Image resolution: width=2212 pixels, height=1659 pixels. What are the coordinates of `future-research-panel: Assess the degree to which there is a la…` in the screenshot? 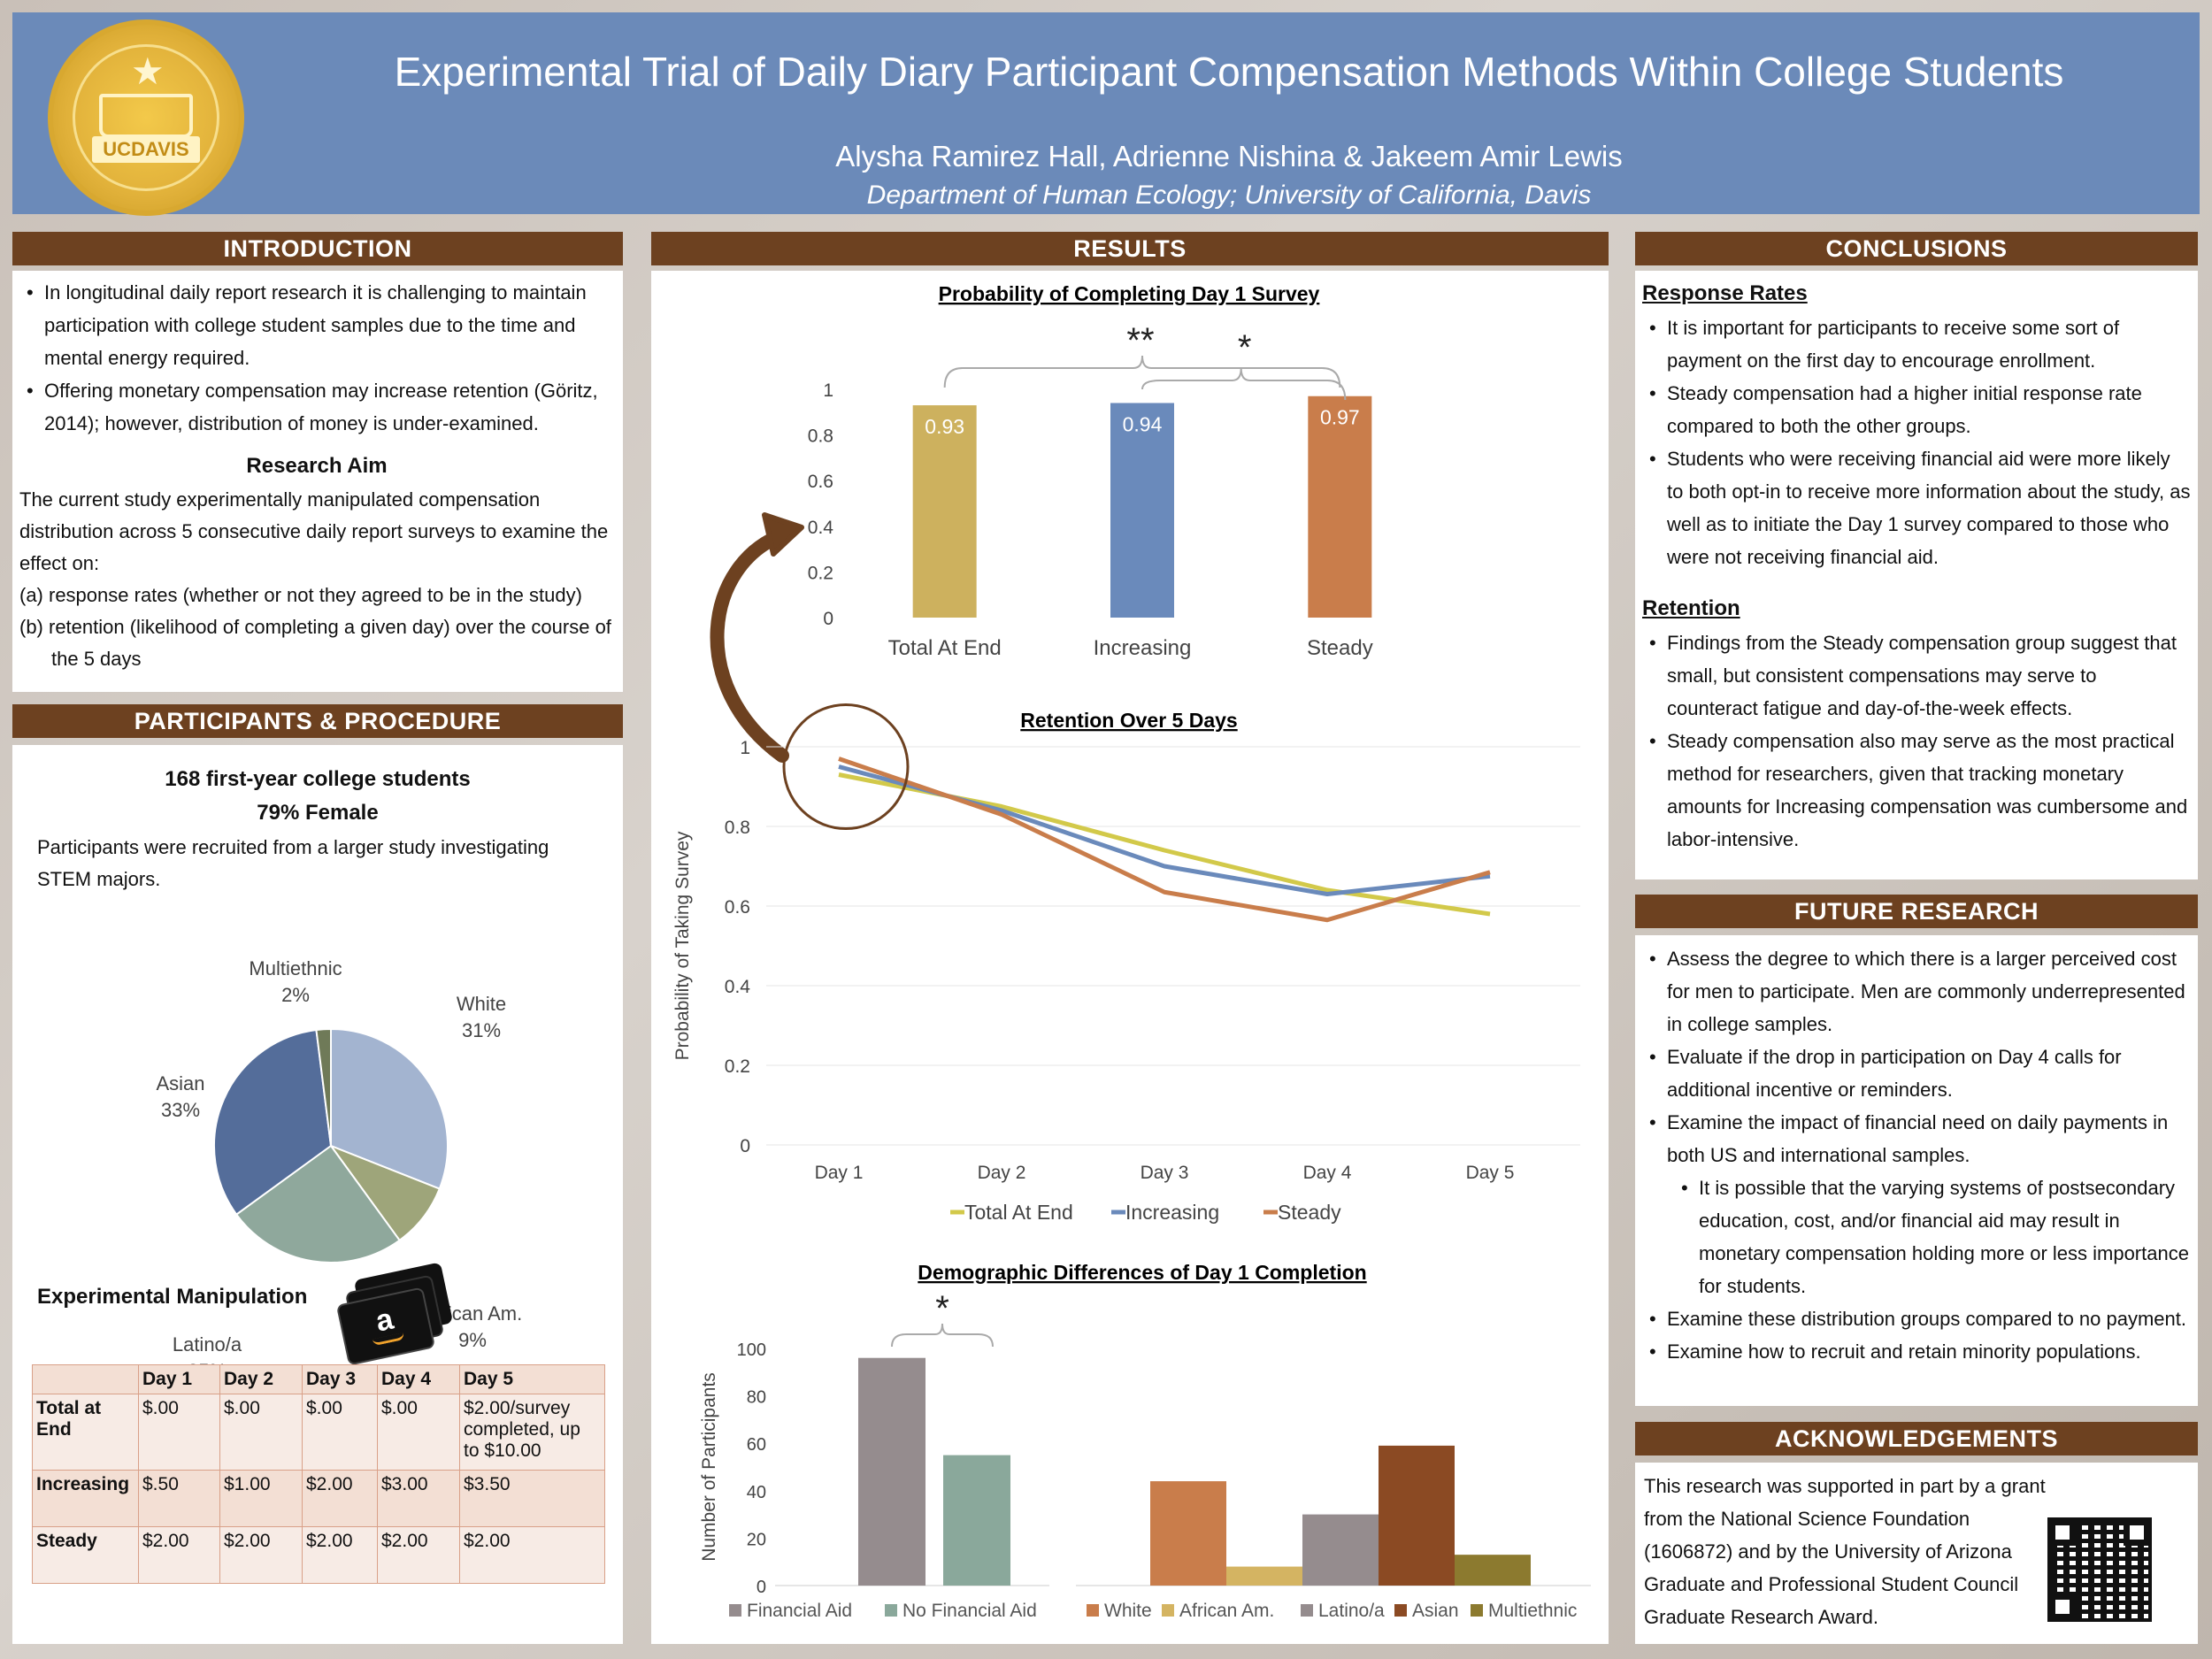 It's located at (1916, 1171).